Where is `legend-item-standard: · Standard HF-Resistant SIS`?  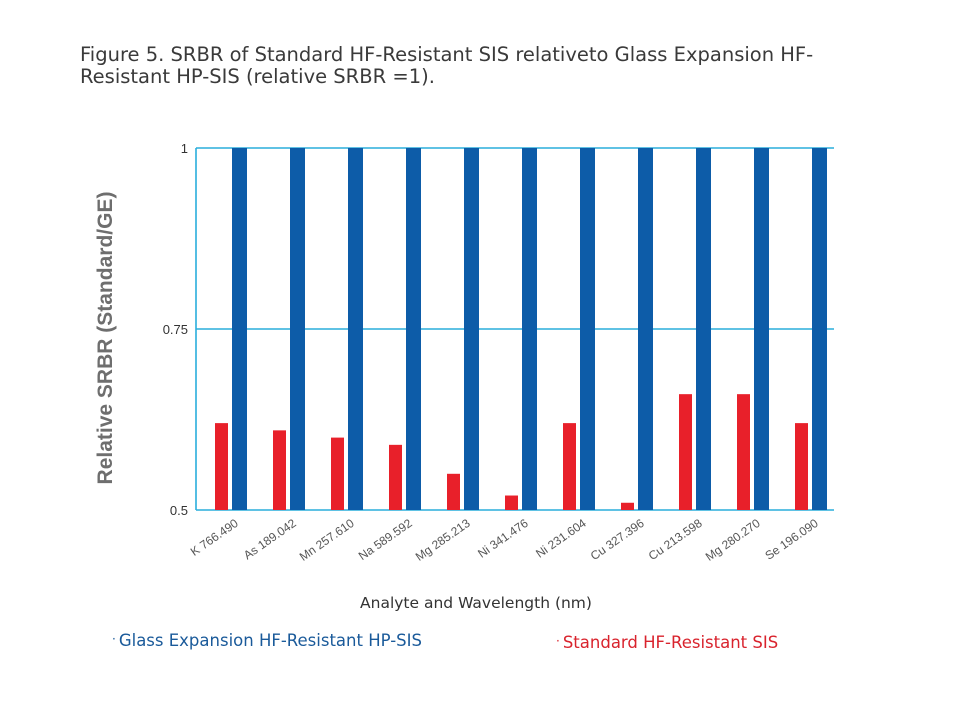
legend-item-standard: · Standard HF-Resistant SIS is located at coordinates (667, 642).